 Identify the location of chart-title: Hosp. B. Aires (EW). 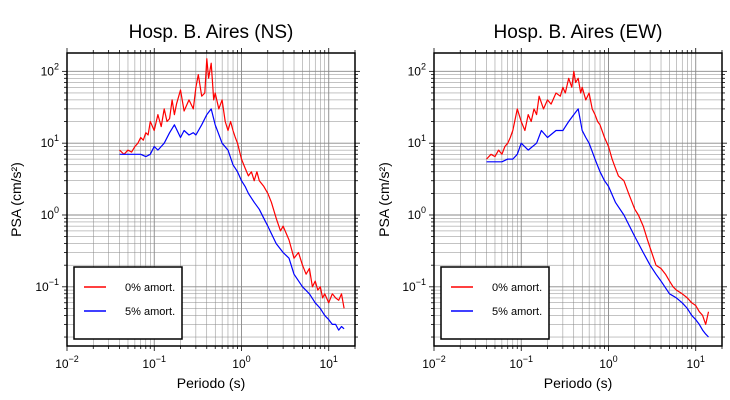
(578, 32).